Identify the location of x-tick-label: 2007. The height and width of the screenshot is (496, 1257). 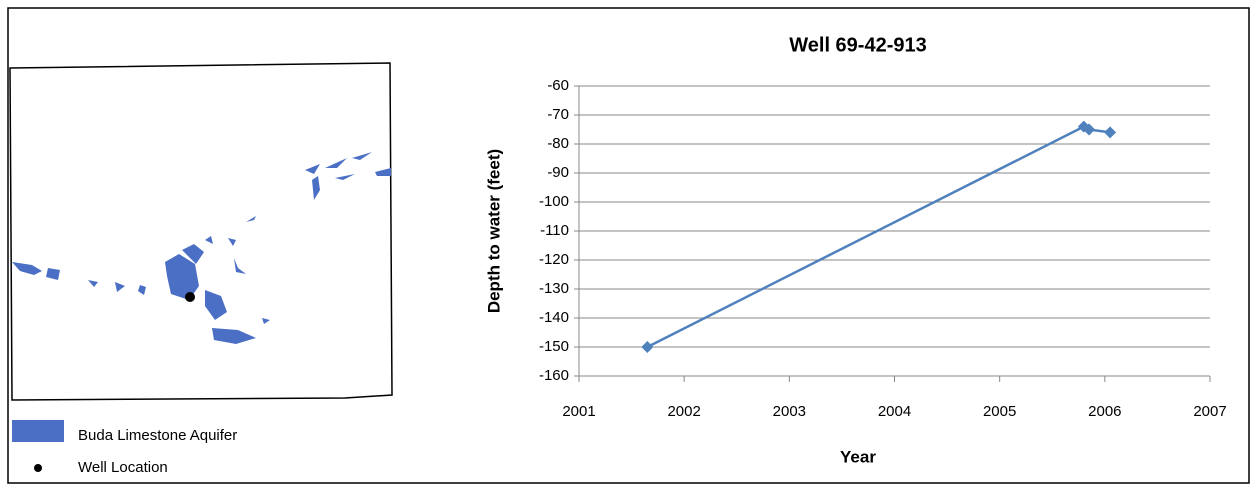
(1209, 411).